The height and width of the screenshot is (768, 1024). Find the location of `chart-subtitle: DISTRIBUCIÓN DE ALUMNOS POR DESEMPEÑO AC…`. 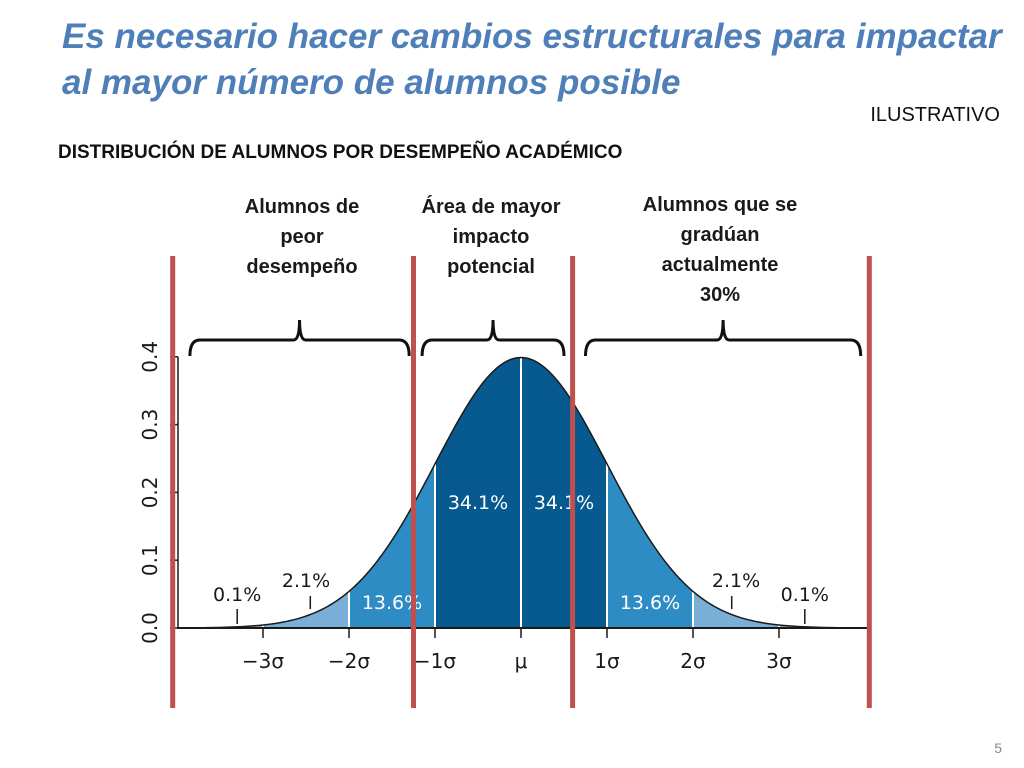

chart-subtitle: DISTRIBUCIÓN DE ALUMNOS POR DESEMPEÑO AC… is located at coordinates (340, 152).